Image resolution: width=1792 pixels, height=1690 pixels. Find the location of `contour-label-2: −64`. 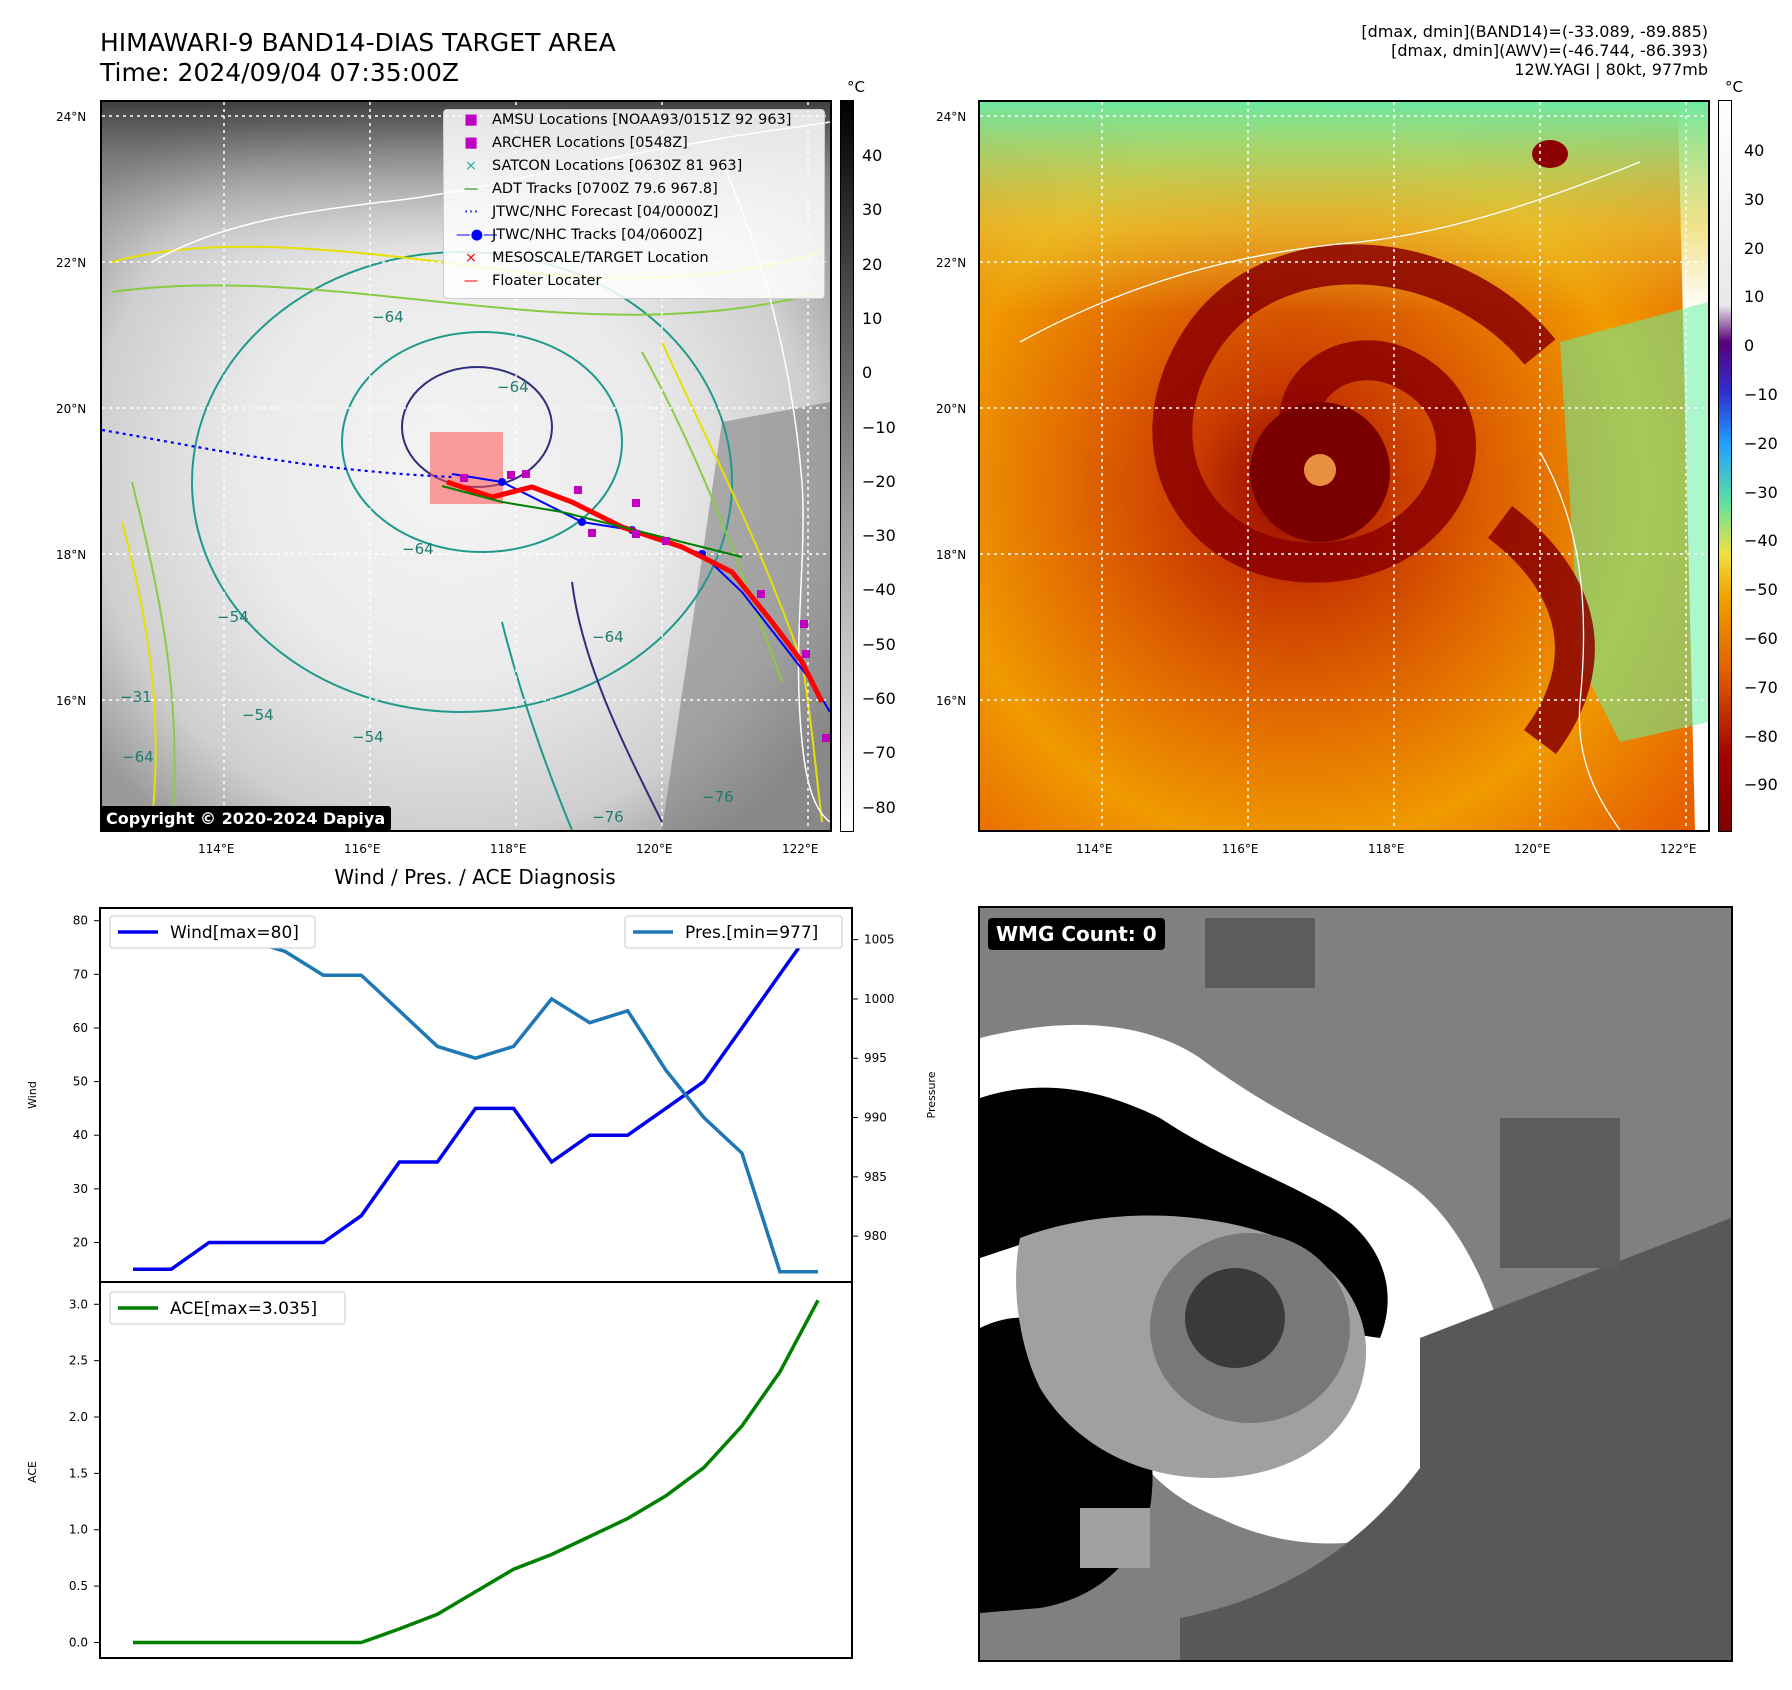

contour-label-2: −64 is located at coordinates (418, 549).